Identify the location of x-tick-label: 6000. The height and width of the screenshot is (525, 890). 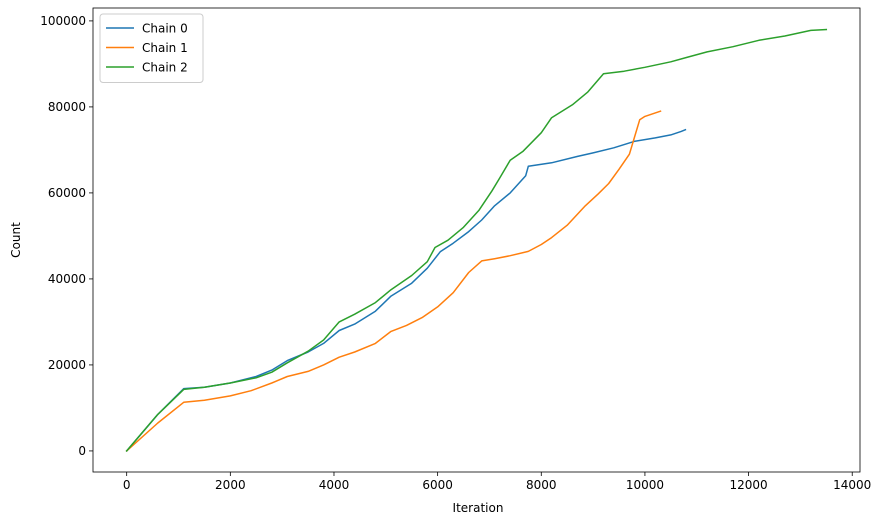
(437, 485).